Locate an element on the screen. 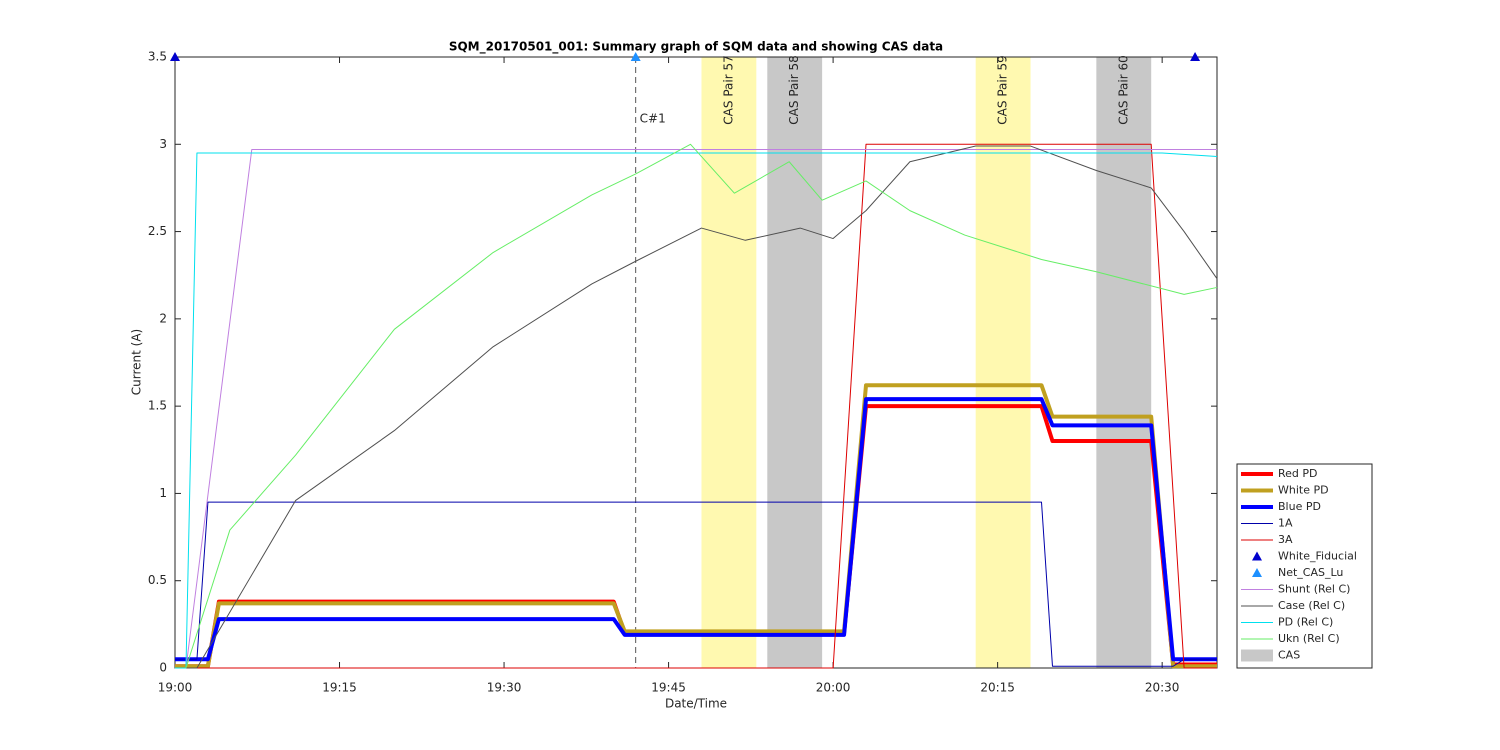 The width and height of the screenshot is (1500, 750). cas-band-label: CAS Pair 60 is located at coordinates (1123, 89).